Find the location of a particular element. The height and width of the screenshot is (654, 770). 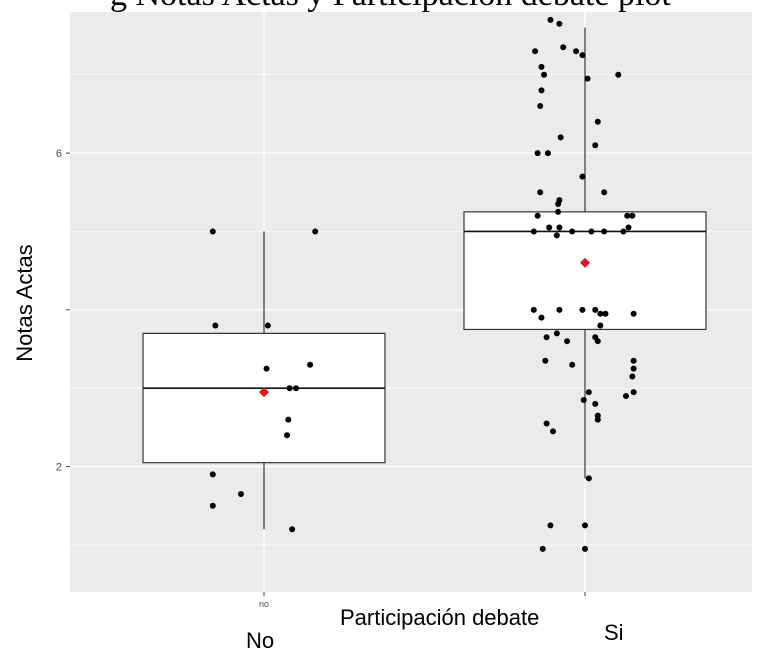

annotation-no: No is located at coordinates (260, 640).